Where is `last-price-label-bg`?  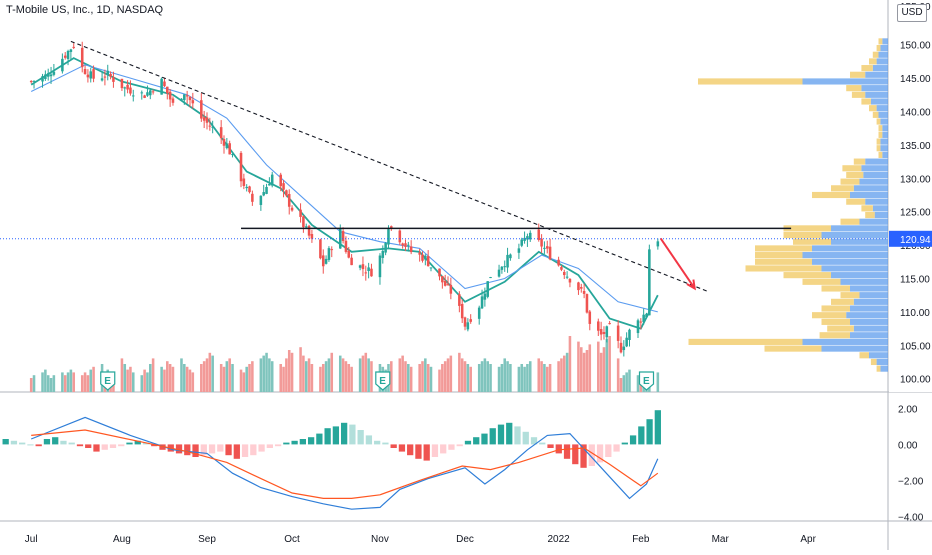
last-price-label-bg is located at coordinates (910, 238).